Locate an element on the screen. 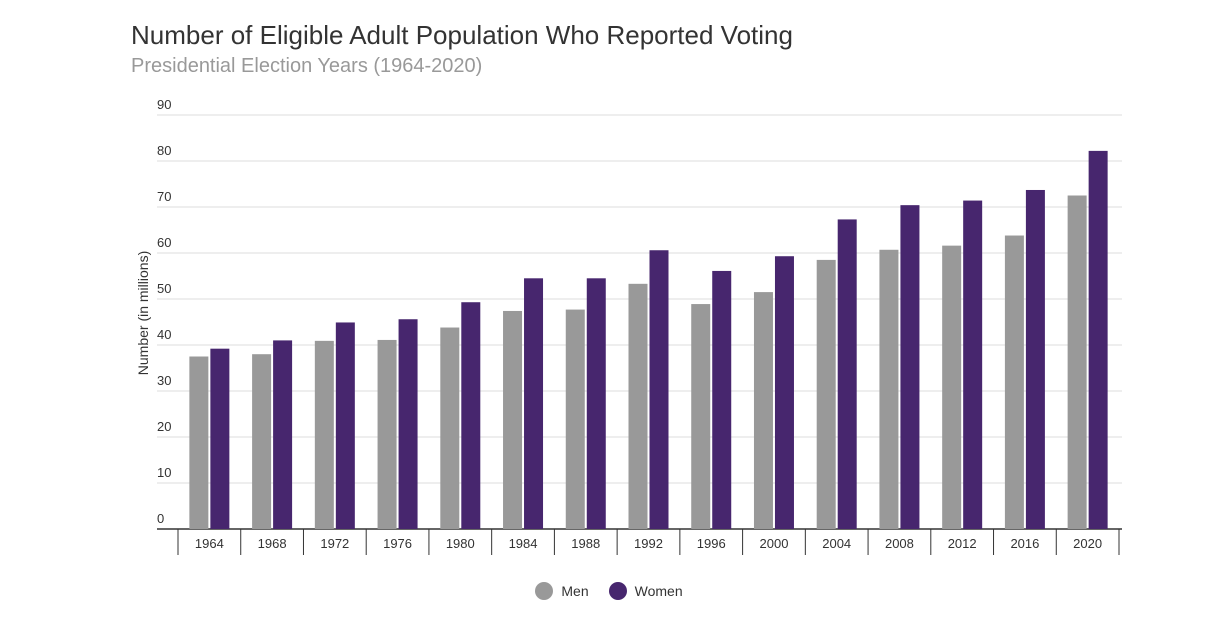  bar-women-2012 is located at coordinates (973, 364).